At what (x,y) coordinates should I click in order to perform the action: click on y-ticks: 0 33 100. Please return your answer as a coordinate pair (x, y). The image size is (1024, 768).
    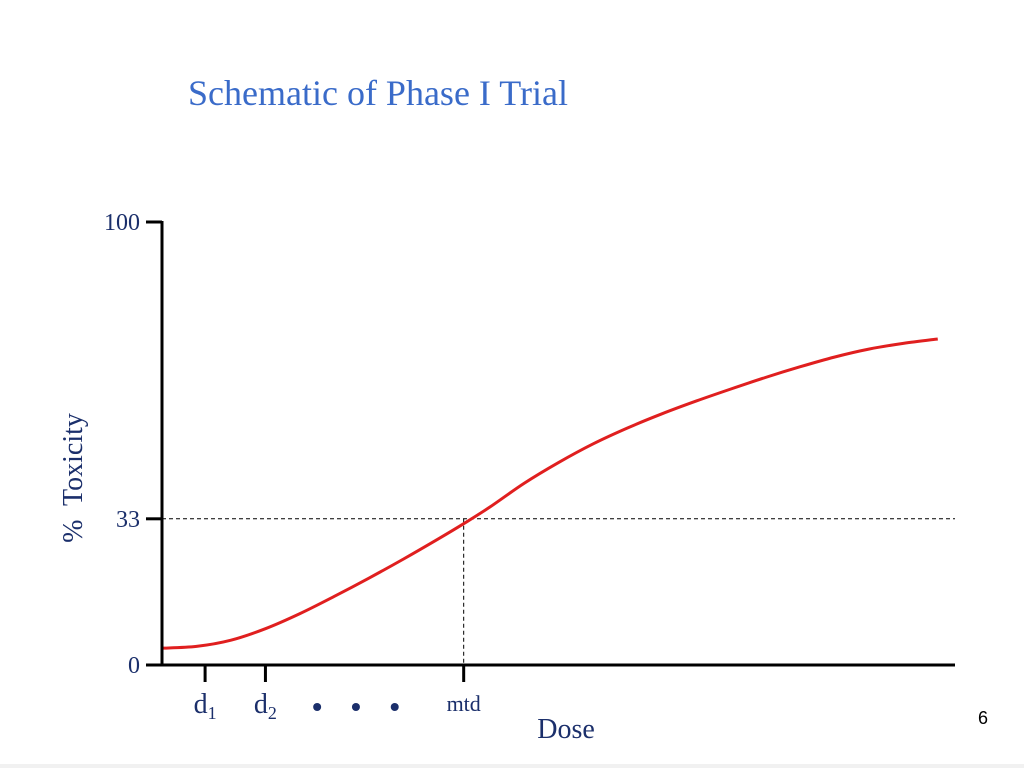
    Looking at the image, I should click on (133, 444).